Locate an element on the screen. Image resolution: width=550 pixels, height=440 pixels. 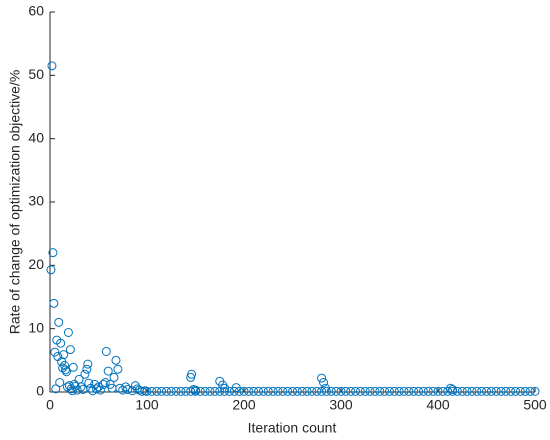
y-tick-label: 40 is located at coordinates (36, 137).